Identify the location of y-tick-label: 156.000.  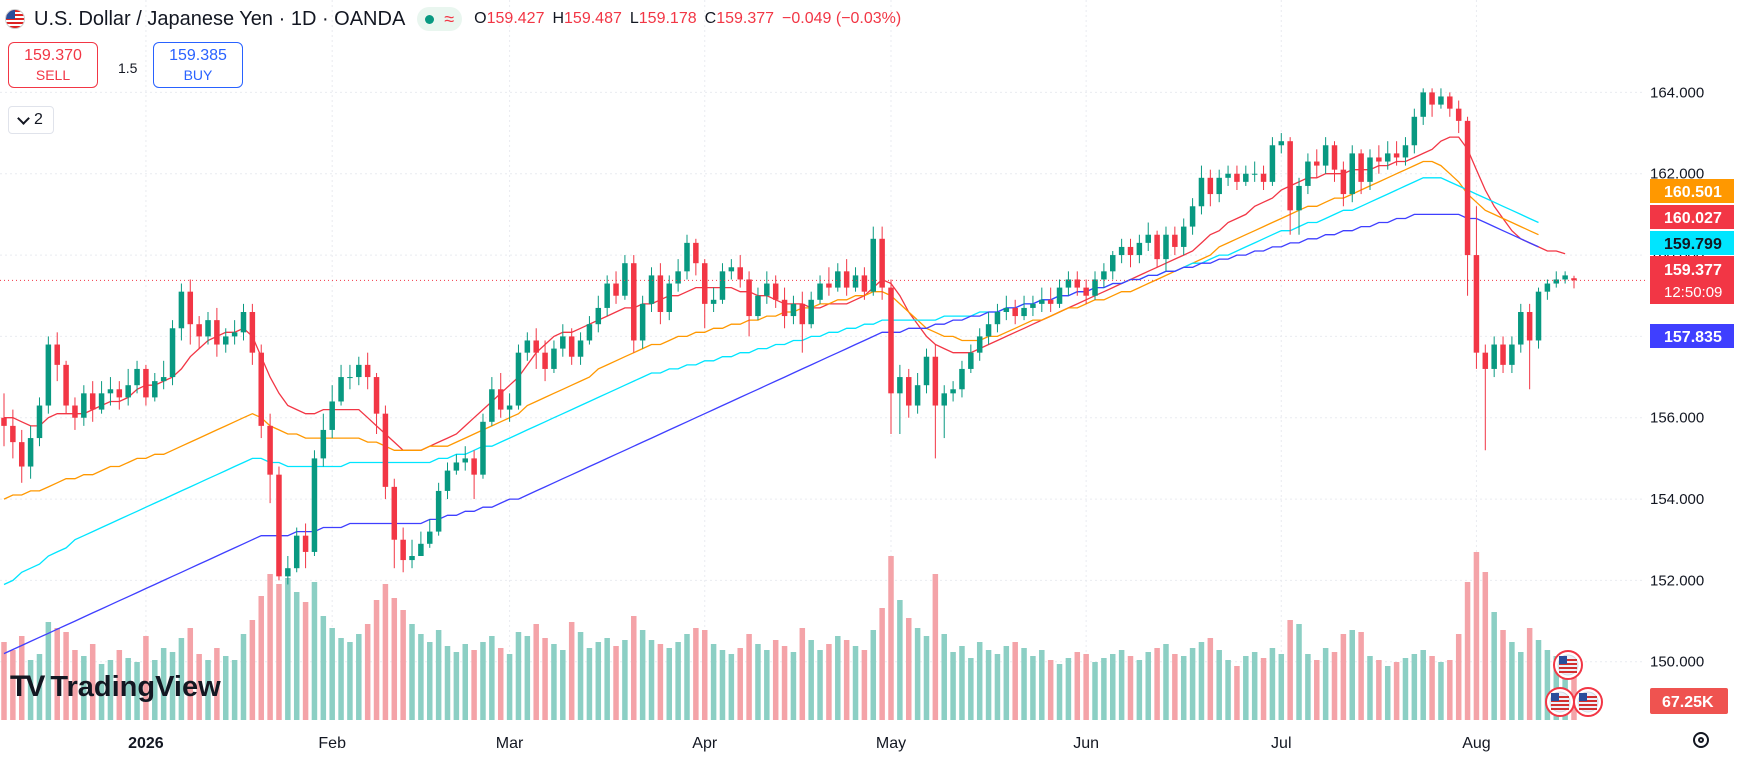
(1677, 418).